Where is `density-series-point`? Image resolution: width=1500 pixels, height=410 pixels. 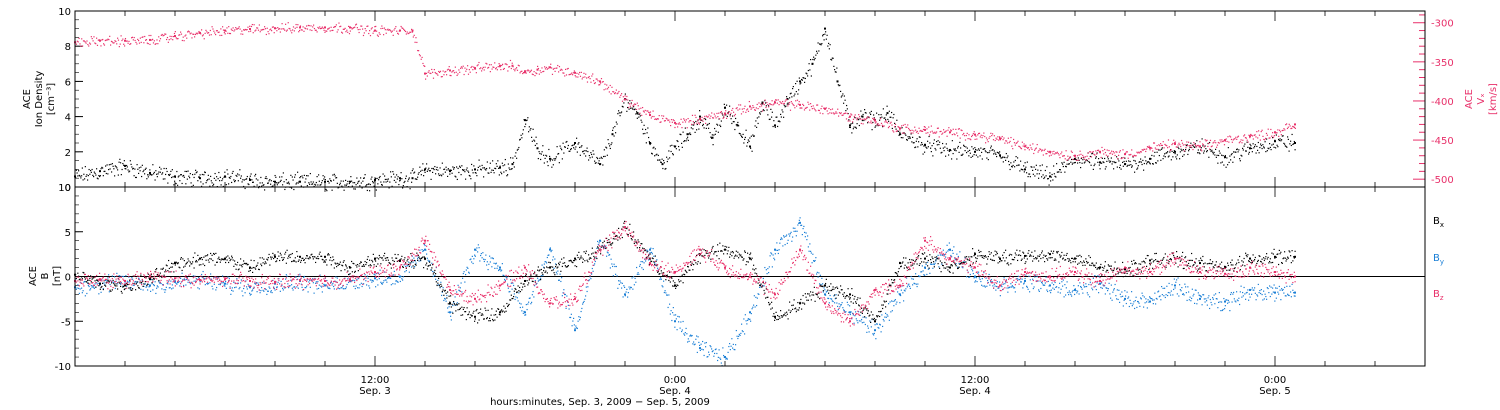 density-series-point is located at coordinates (687, 134).